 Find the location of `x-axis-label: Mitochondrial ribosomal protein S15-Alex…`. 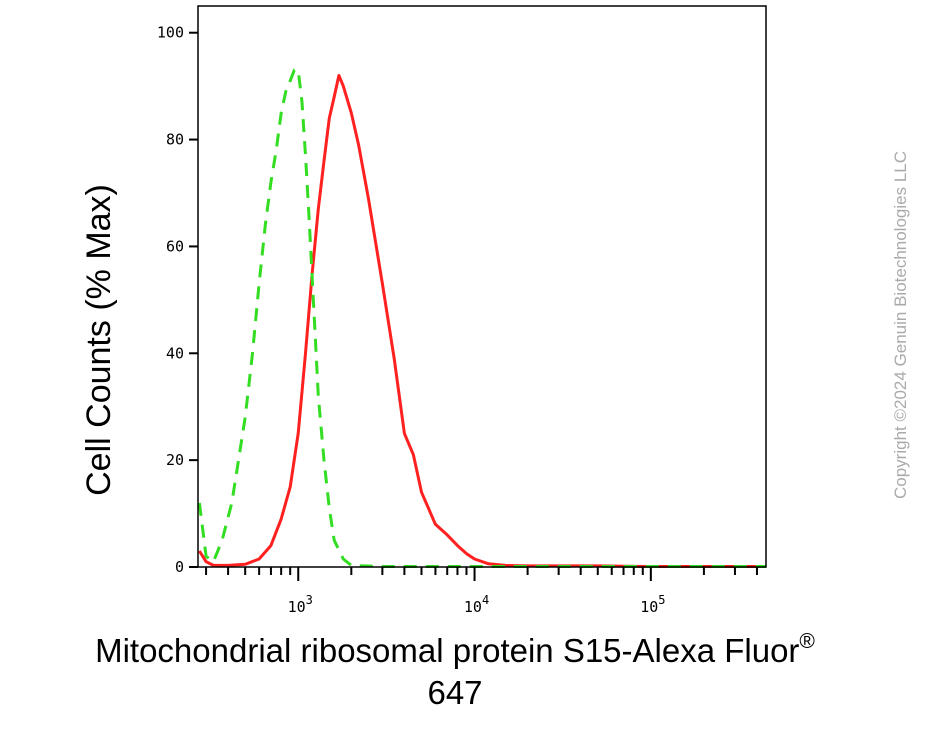

x-axis-label: Mitochondrial ribosomal protein S15-Alex… is located at coordinates (455, 649).